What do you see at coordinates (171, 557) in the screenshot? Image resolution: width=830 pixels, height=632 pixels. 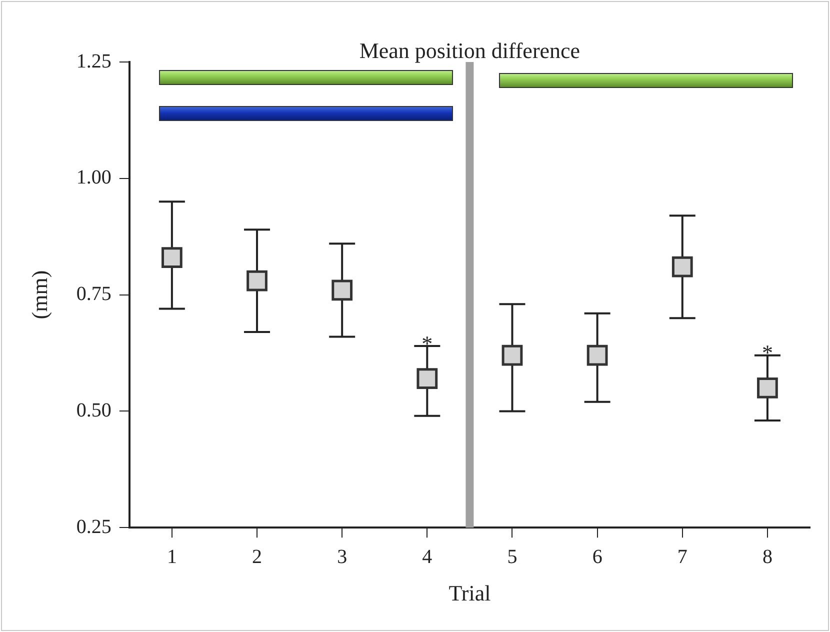 I see `x-tick-label: 1` at bounding box center [171, 557].